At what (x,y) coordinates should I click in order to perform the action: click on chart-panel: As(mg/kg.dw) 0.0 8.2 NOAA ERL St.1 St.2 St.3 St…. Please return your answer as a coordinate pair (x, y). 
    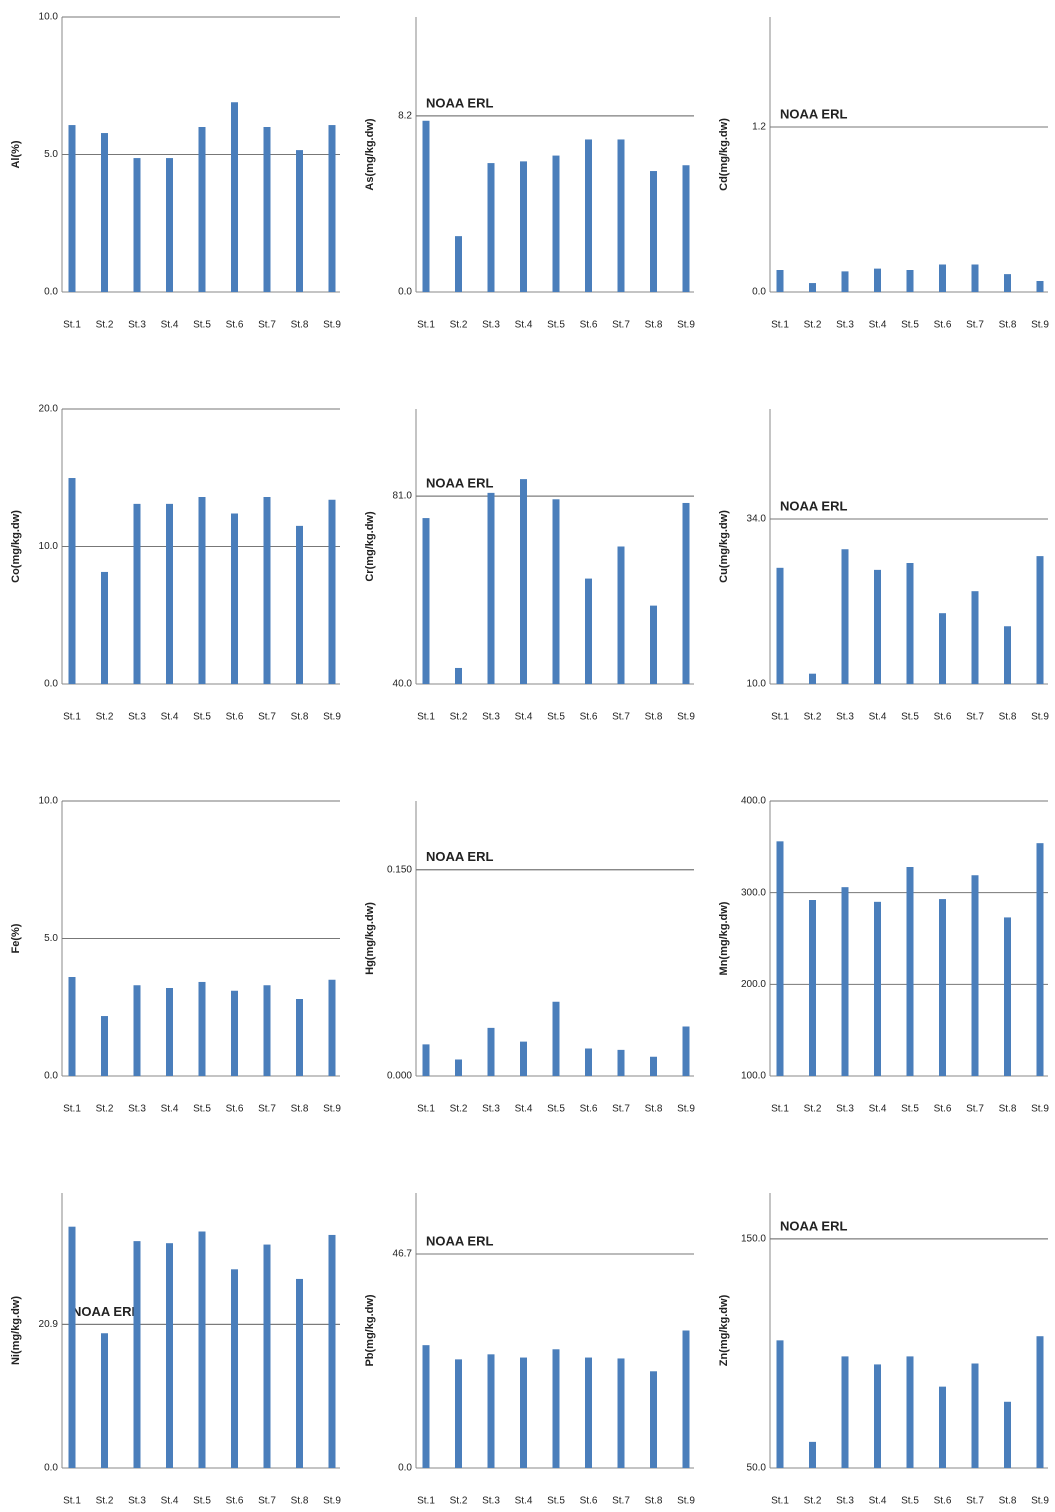
    Looking at the image, I should click on (529, 174).